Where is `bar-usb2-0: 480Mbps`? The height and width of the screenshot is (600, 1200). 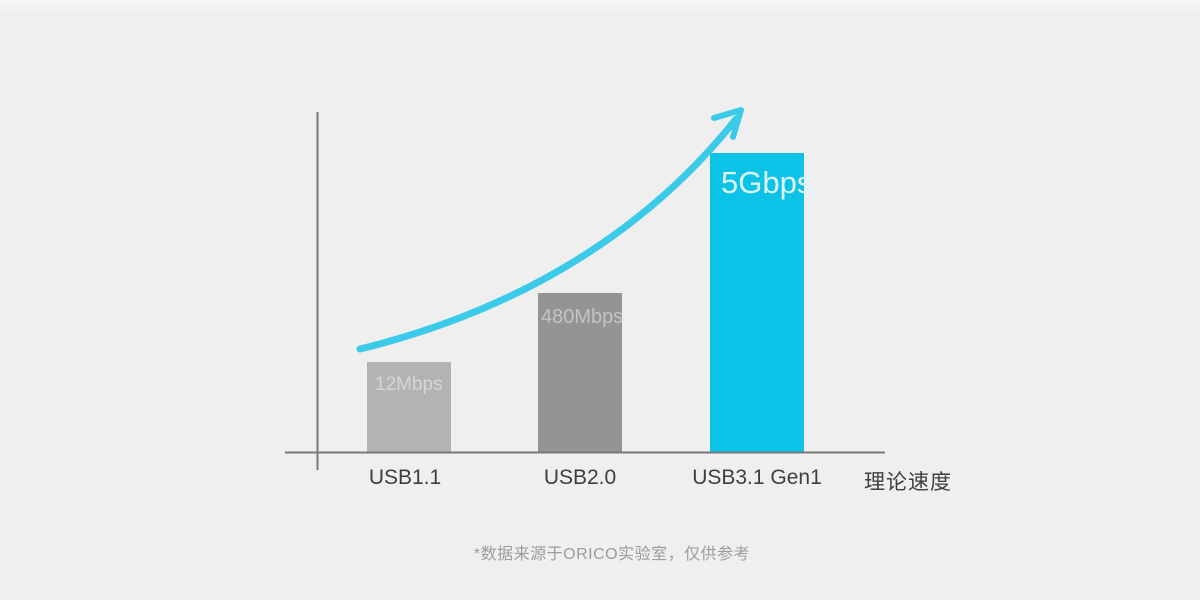
bar-usb2-0: 480Mbps is located at coordinates (581, 373).